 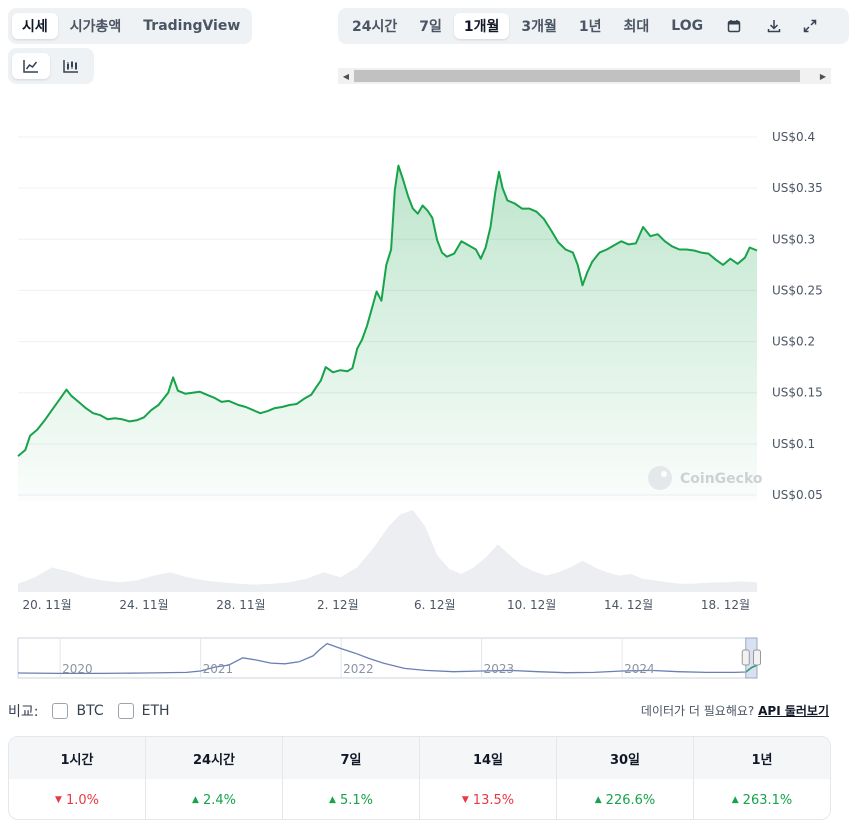 I want to click on calendar-icon, so click(x=734, y=26).